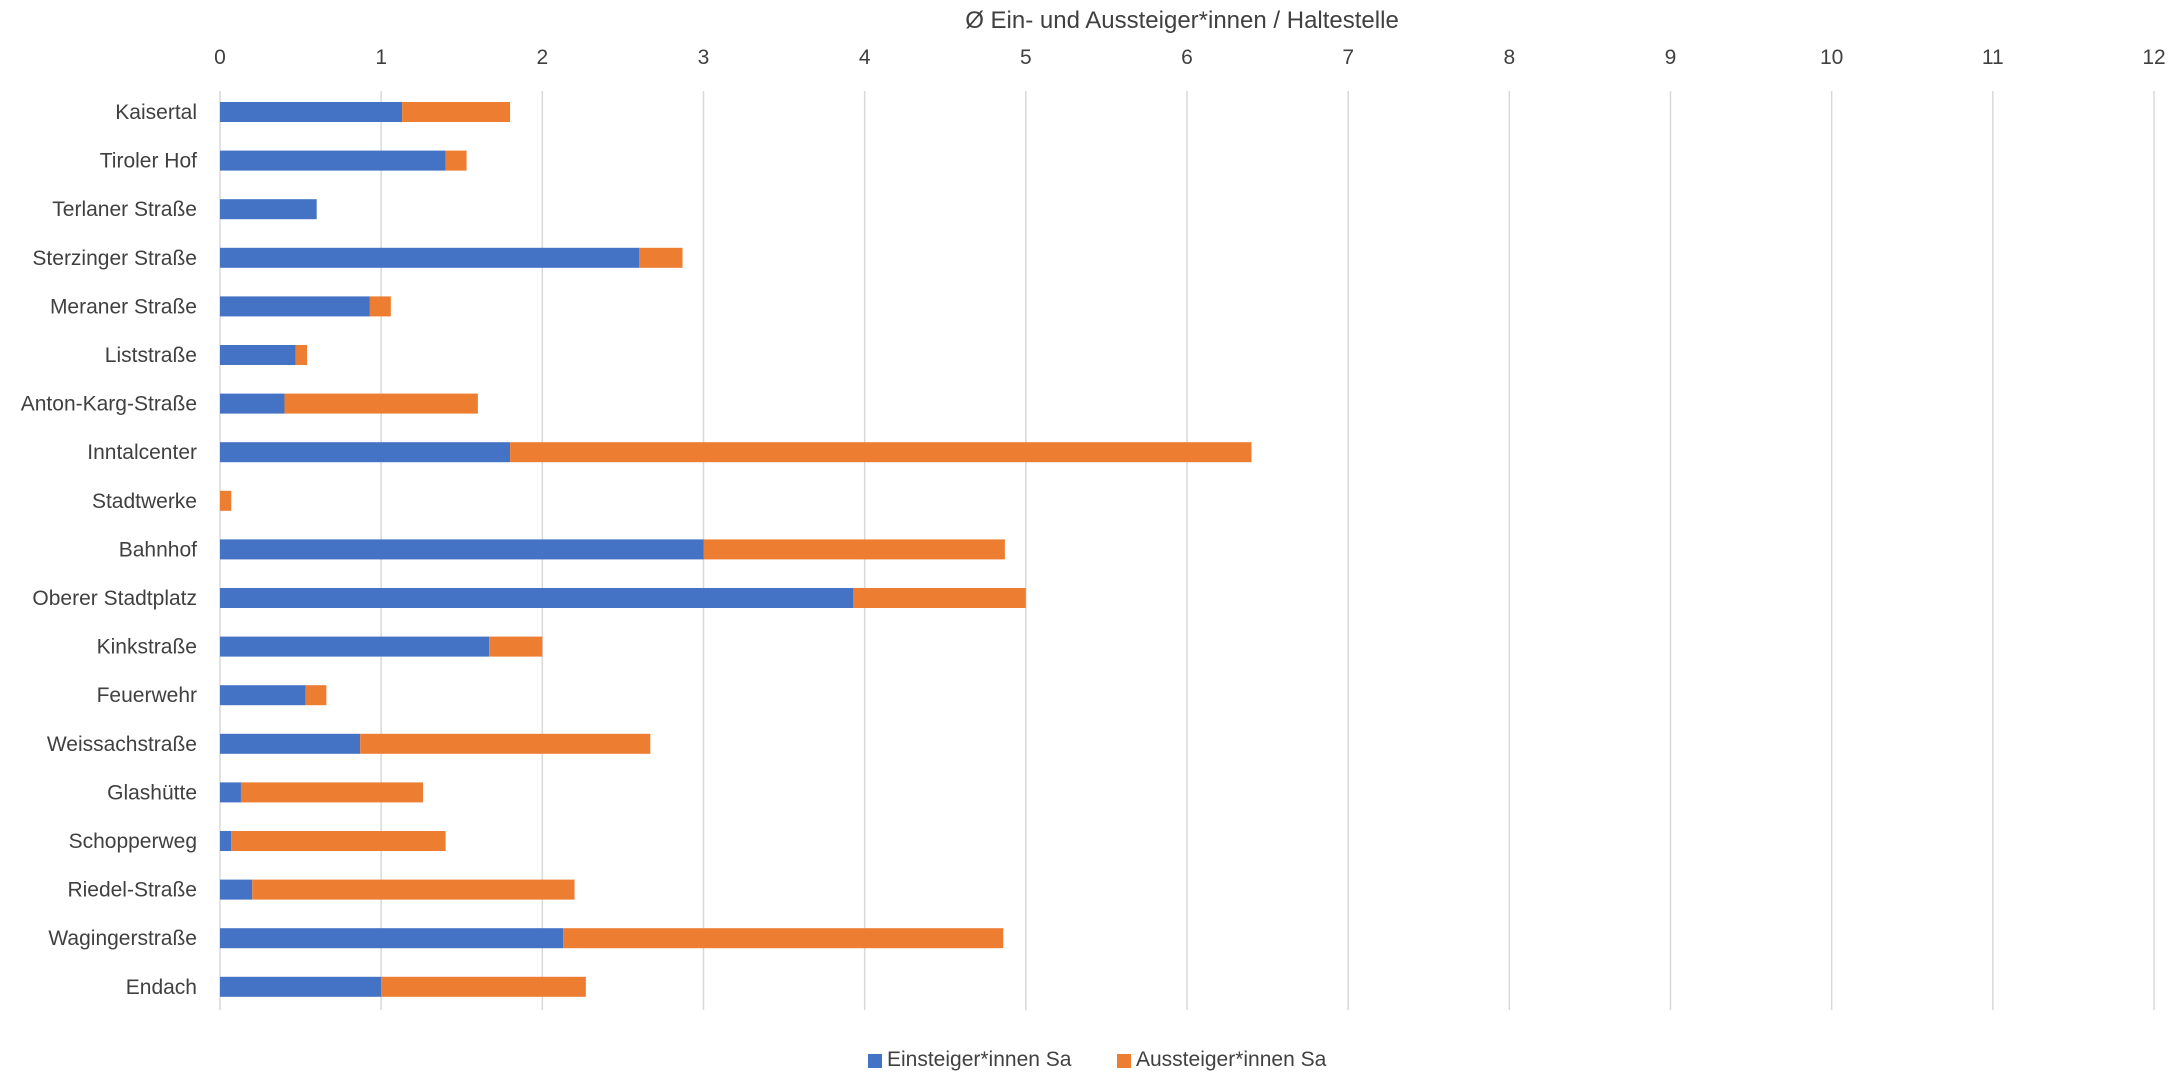 The width and height of the screenshot is (2178, 1073). Describe the element at coordinates (875, 1061) in the screenshot. I see `legend-swatch-einsteiger` at that location.